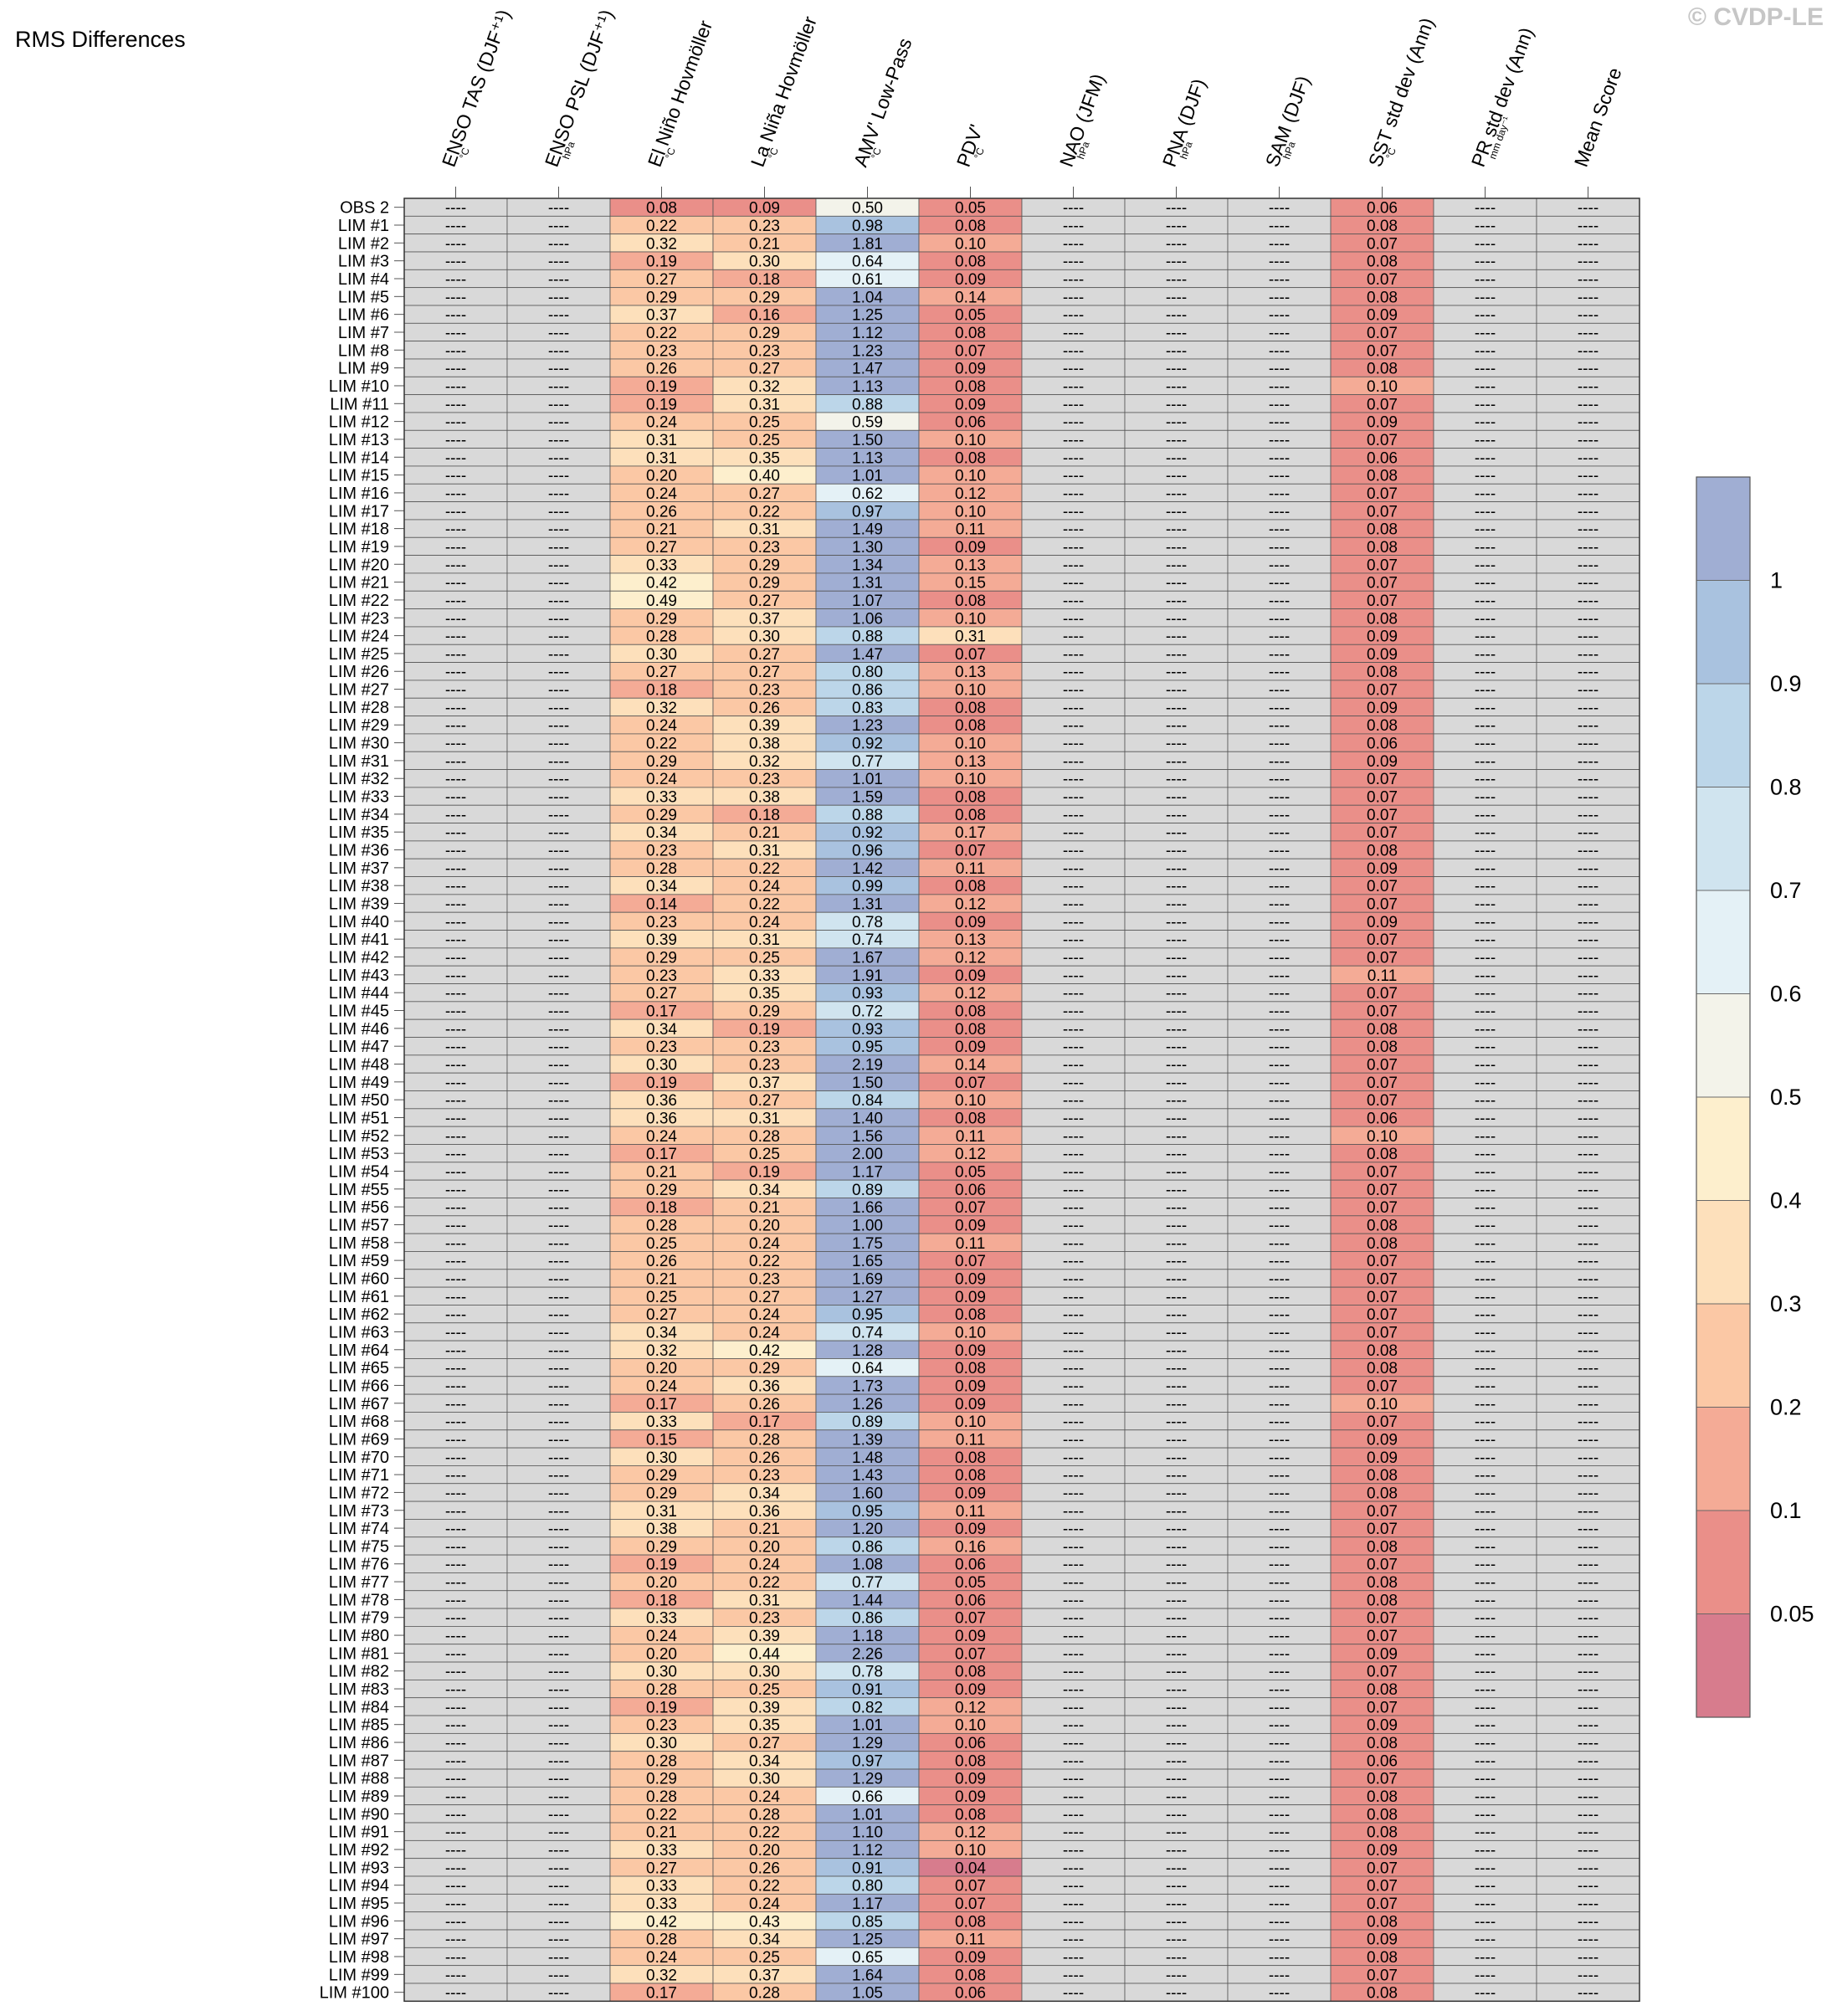 The width and height of the screenshot is (1832, 2016). I want to click on cell-value: 0.12, so click(970, 1154).